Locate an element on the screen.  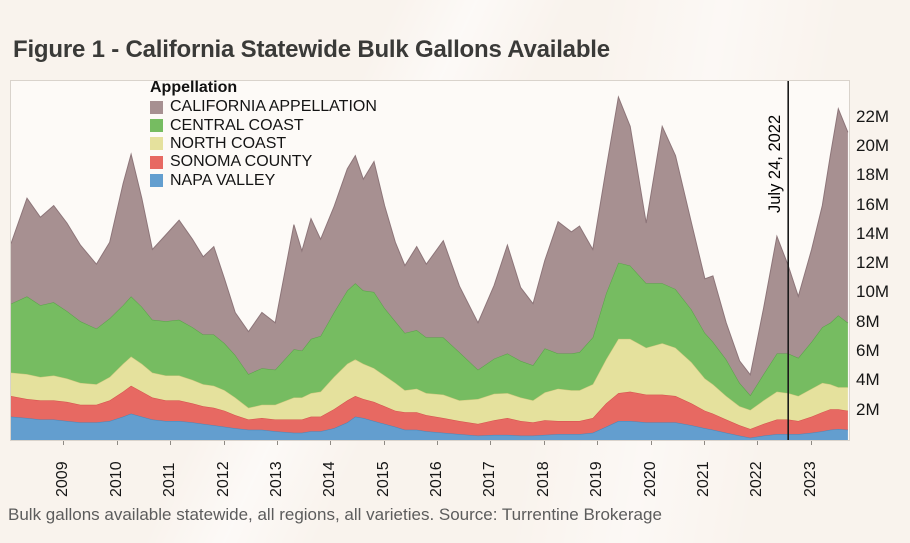
x-axis-tick-label: 2020 is located at coordinates (650, 479).